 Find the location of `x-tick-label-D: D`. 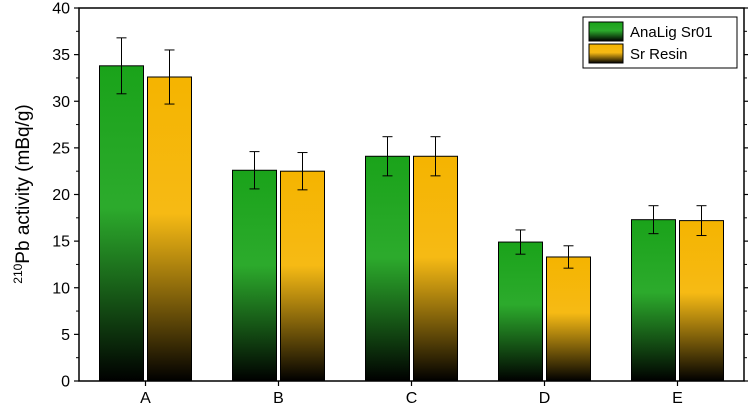

x-tick-label-D: D is located at coordinates (545, 398).